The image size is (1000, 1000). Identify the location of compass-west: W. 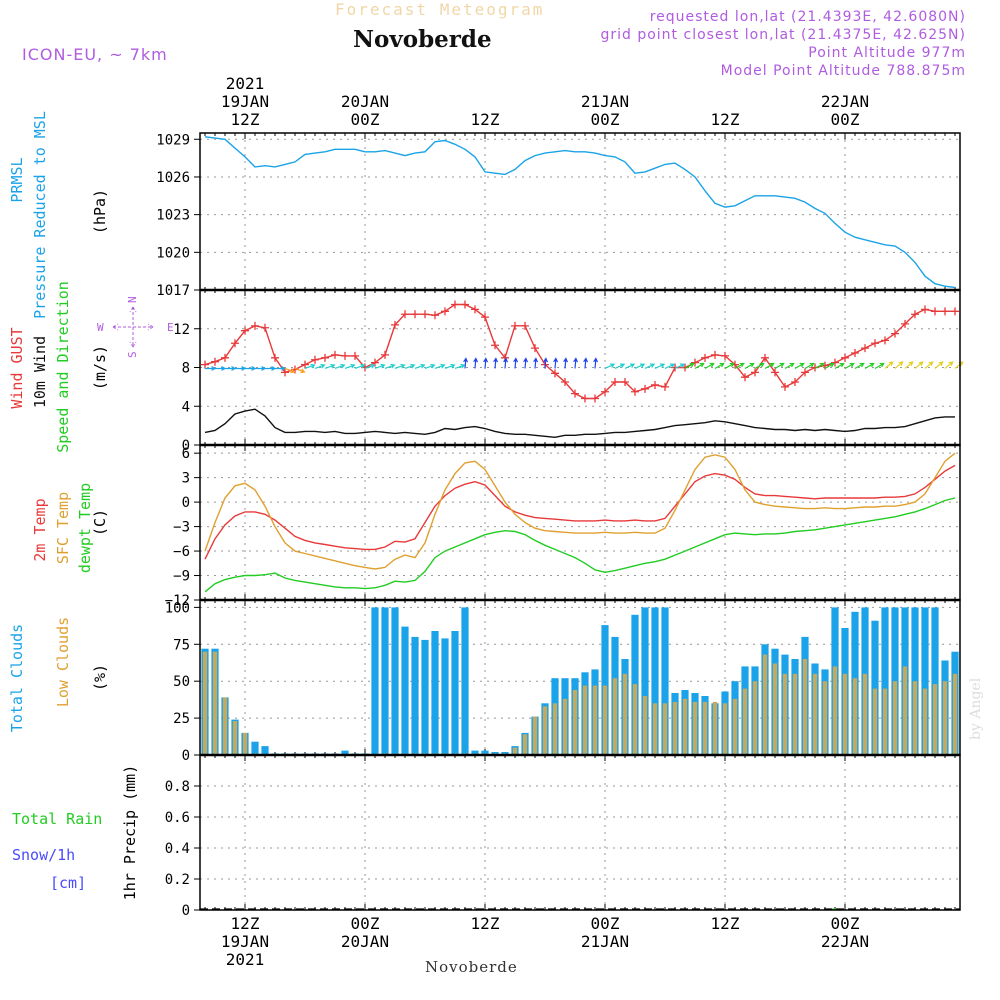
(100, 327).